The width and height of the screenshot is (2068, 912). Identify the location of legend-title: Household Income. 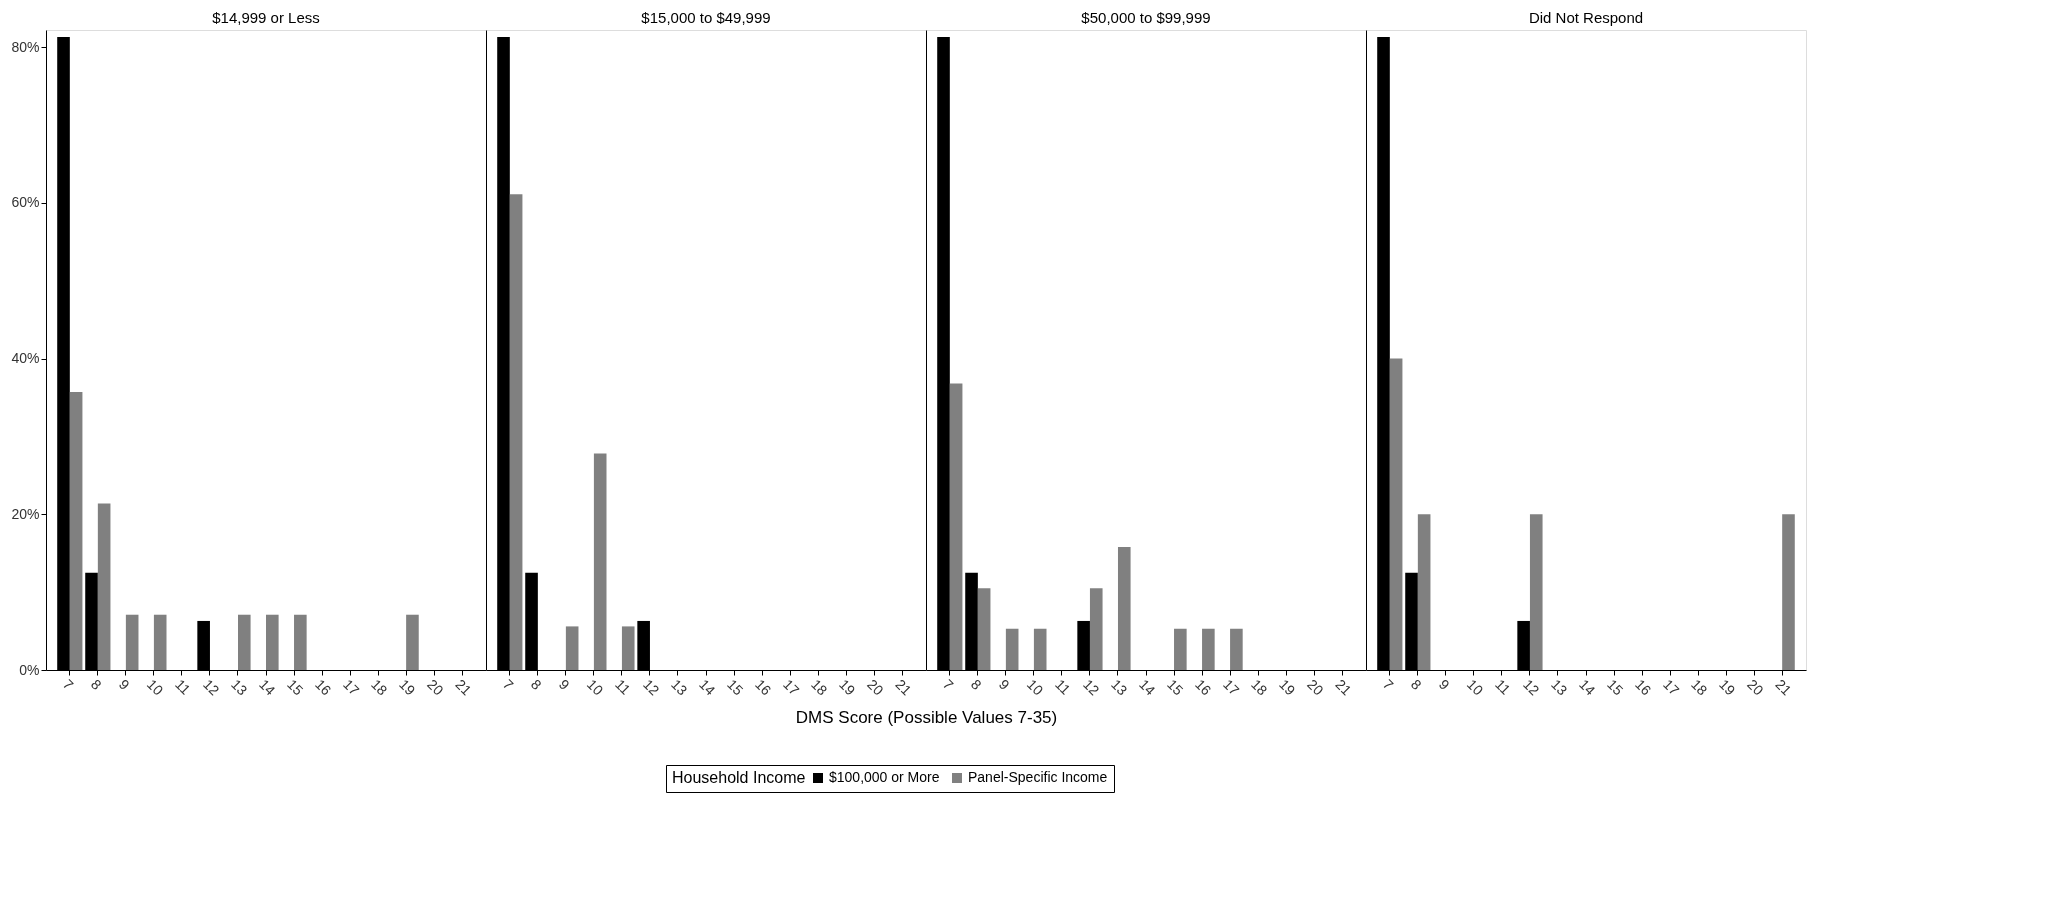
(739, 777).